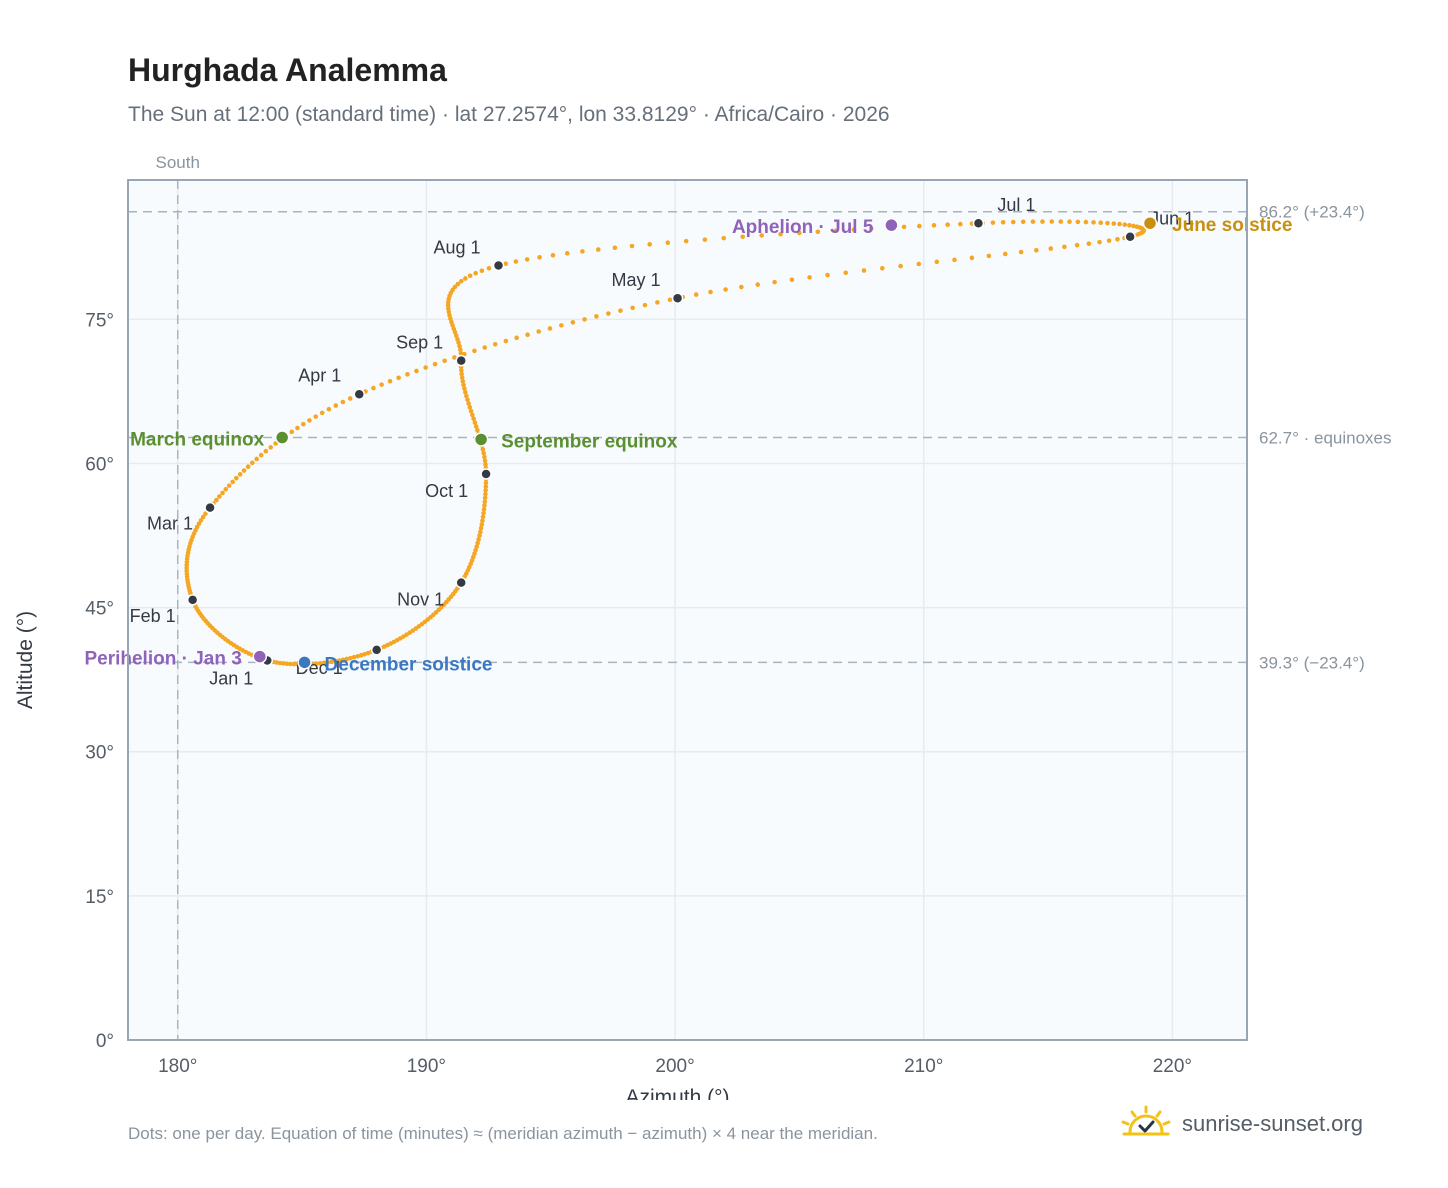 The width and height of the screenshot is (1448, 1188). What do you see at coordinates (1272, 1123) in the screenshot?
I see `brand-name: sunrise-sunset.org` at bounding box center [1272, 1123].